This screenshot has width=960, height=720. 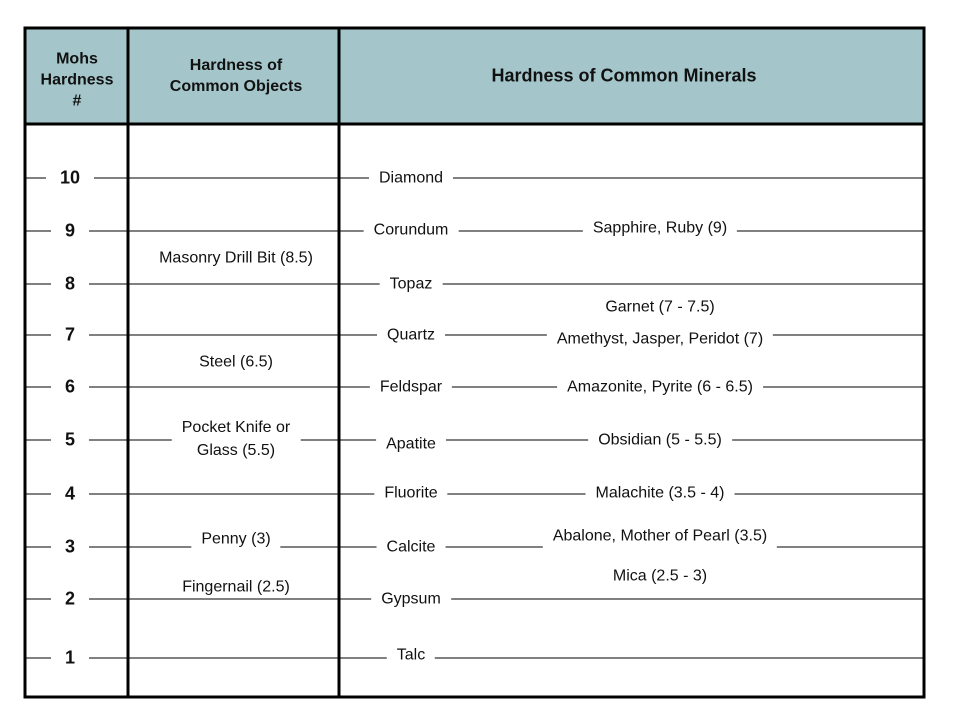 What do you see at coordinates (77, 80) in the screenshot?
I see `header-mohs: Mohs Hardness #` at bounding box center [77, 80].